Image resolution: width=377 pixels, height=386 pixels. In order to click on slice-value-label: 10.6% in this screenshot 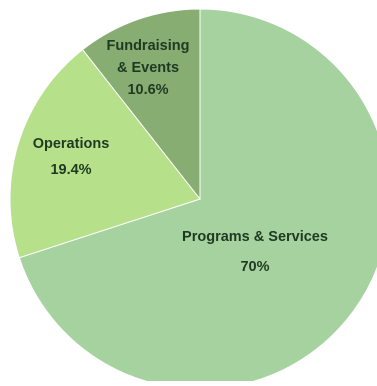, I will do `click(147, 90)`.